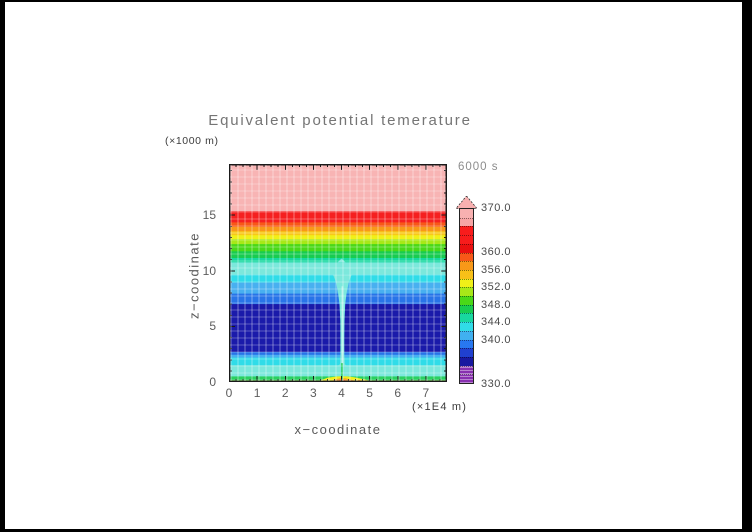 The width and height of the screenshot is (752, 532). I want to click on colorbar-tick-label: 370.0, so click(496, 208).